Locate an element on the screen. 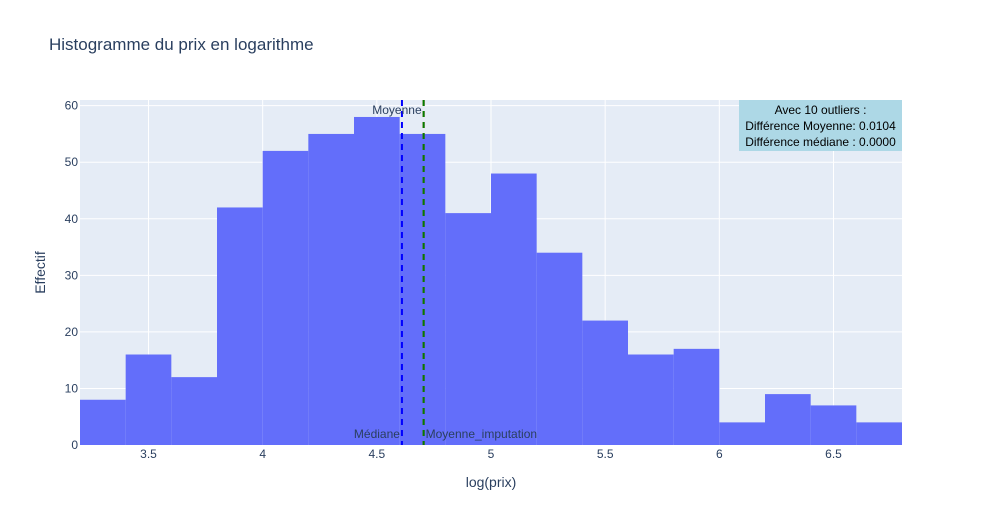 The width and height of the screenshot is (981, 525). reference-lines: Médiane Moyenne Moyenne_imputation is located at coordinates (445, 272).